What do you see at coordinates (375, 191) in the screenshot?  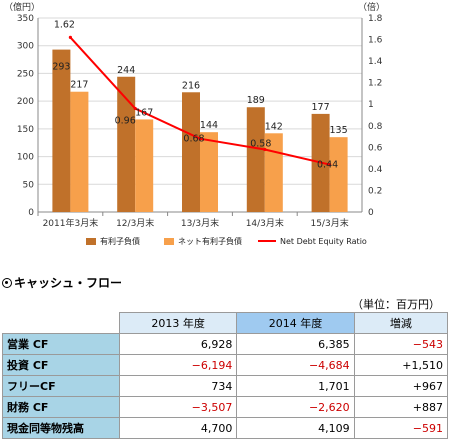 I see `y-right-tick: 0.2` at bounding box center [375, 191].